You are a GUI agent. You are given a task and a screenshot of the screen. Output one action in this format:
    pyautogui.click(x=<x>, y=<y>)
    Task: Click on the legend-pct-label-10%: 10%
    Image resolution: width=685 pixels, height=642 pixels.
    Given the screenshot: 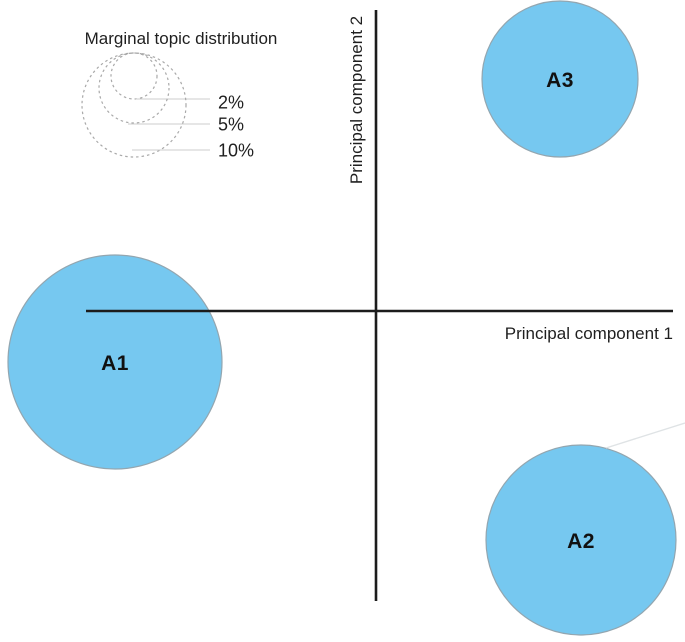 What is the action you would take?
    pyautogui.click(x=236, y=150)
    